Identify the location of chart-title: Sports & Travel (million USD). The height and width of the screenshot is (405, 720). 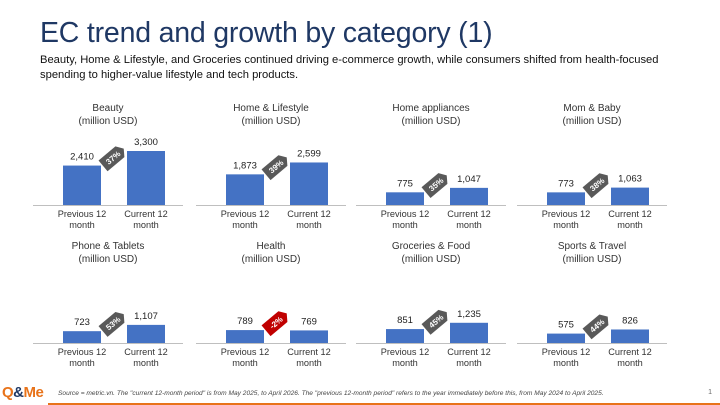
(592, 253).